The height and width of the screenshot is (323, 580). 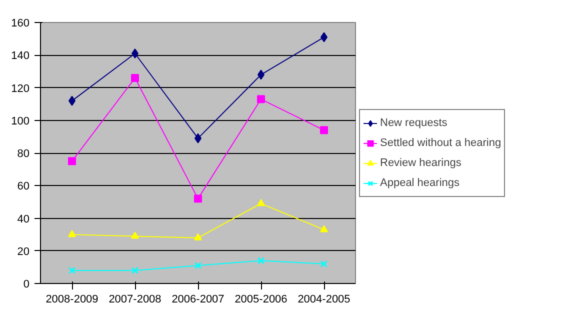 I want to click on x-tick-label: 2007-2008, so click(x=135, y=300).